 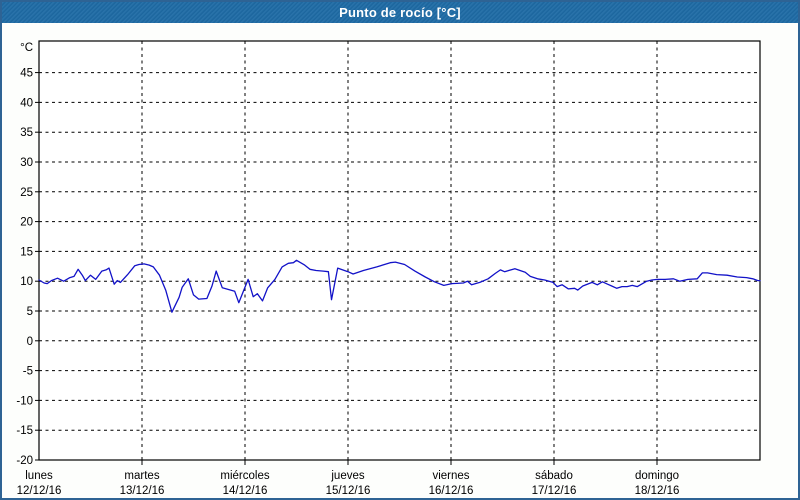 I want to click on x-day-label: viernes, so click(x=450, y=476).